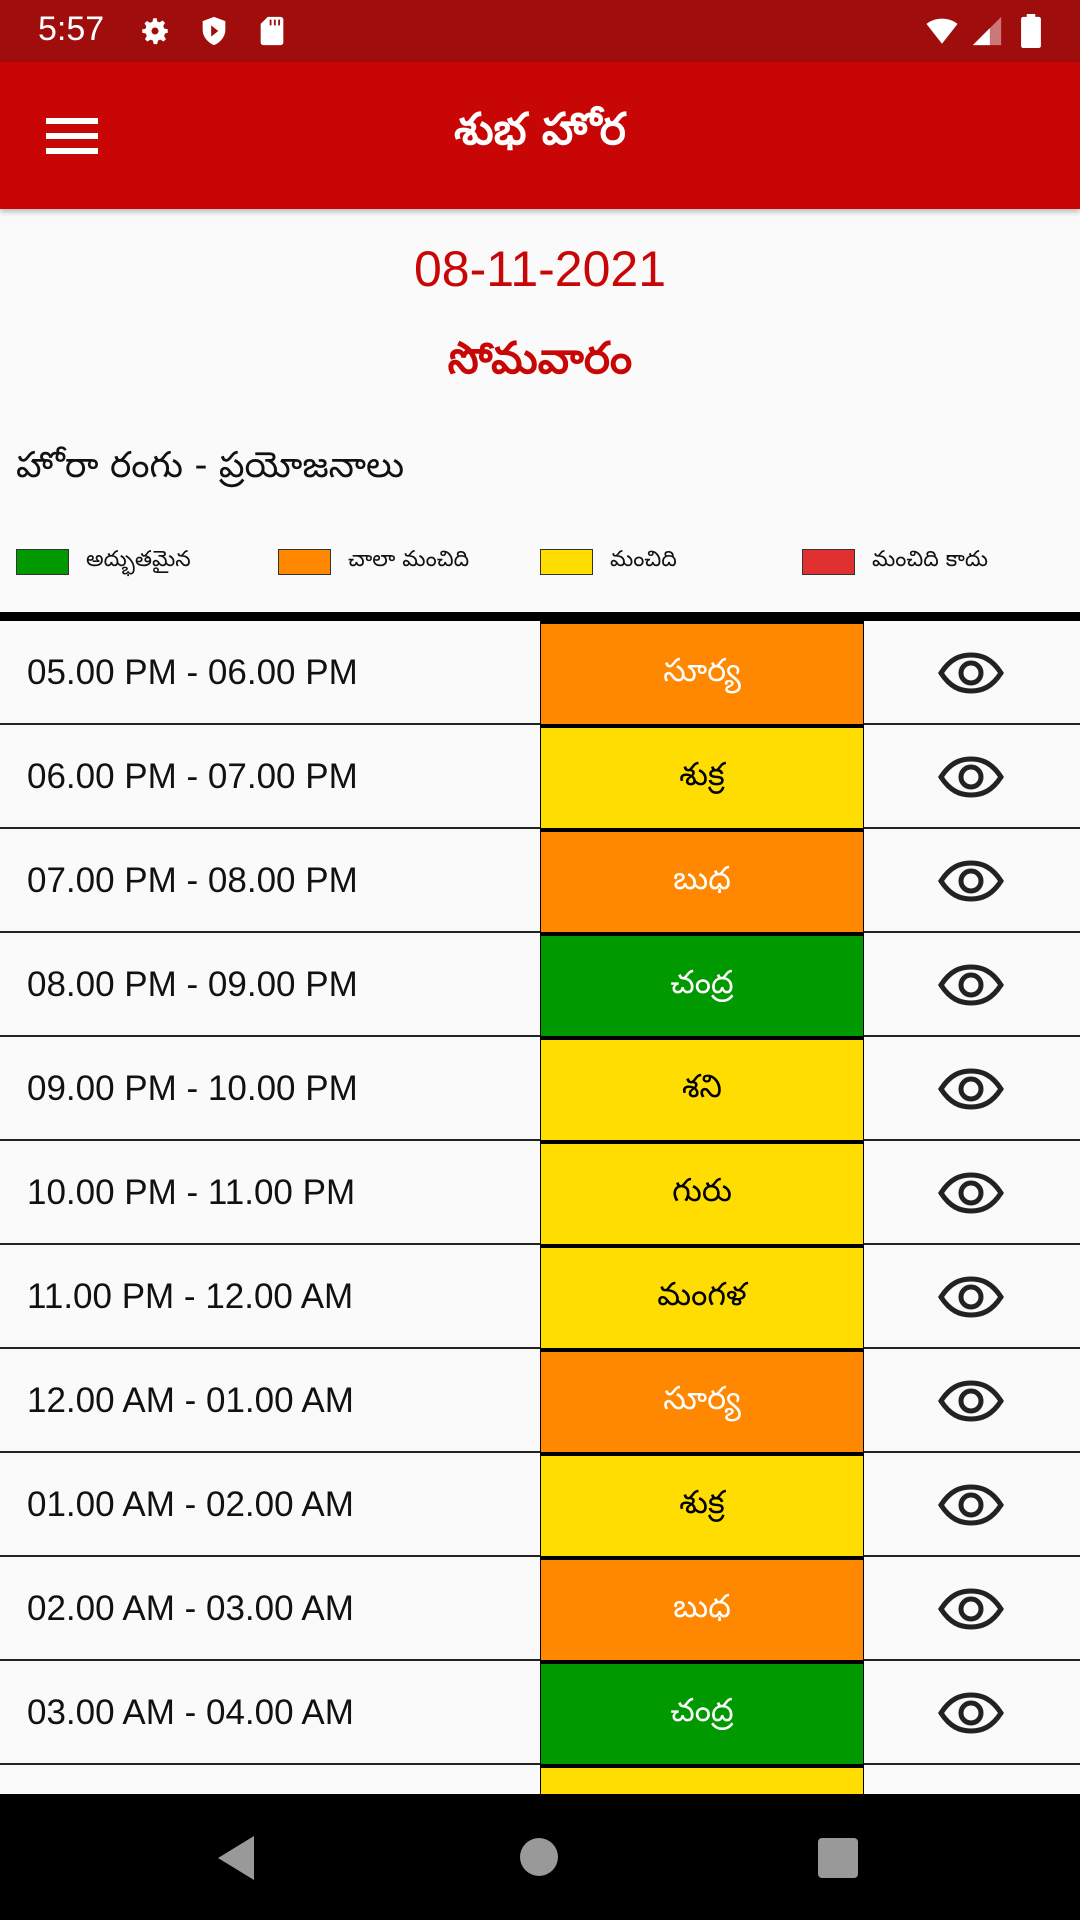 The width and height of the screenshot is (1080, 1920). What do you see at coordinates (191, 1192) in the screenshot?
I see `time-range: 10.00 PM - 11.00 PM` at bounding box center [191, 1192].